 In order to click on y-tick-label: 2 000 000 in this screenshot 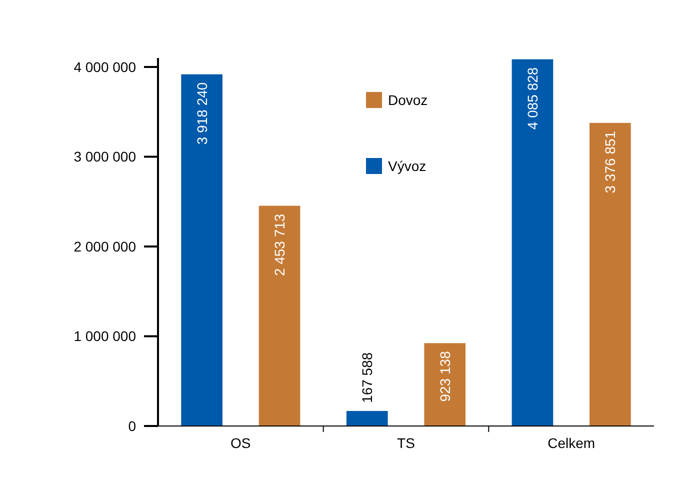, I will do `click(105, 246)`.